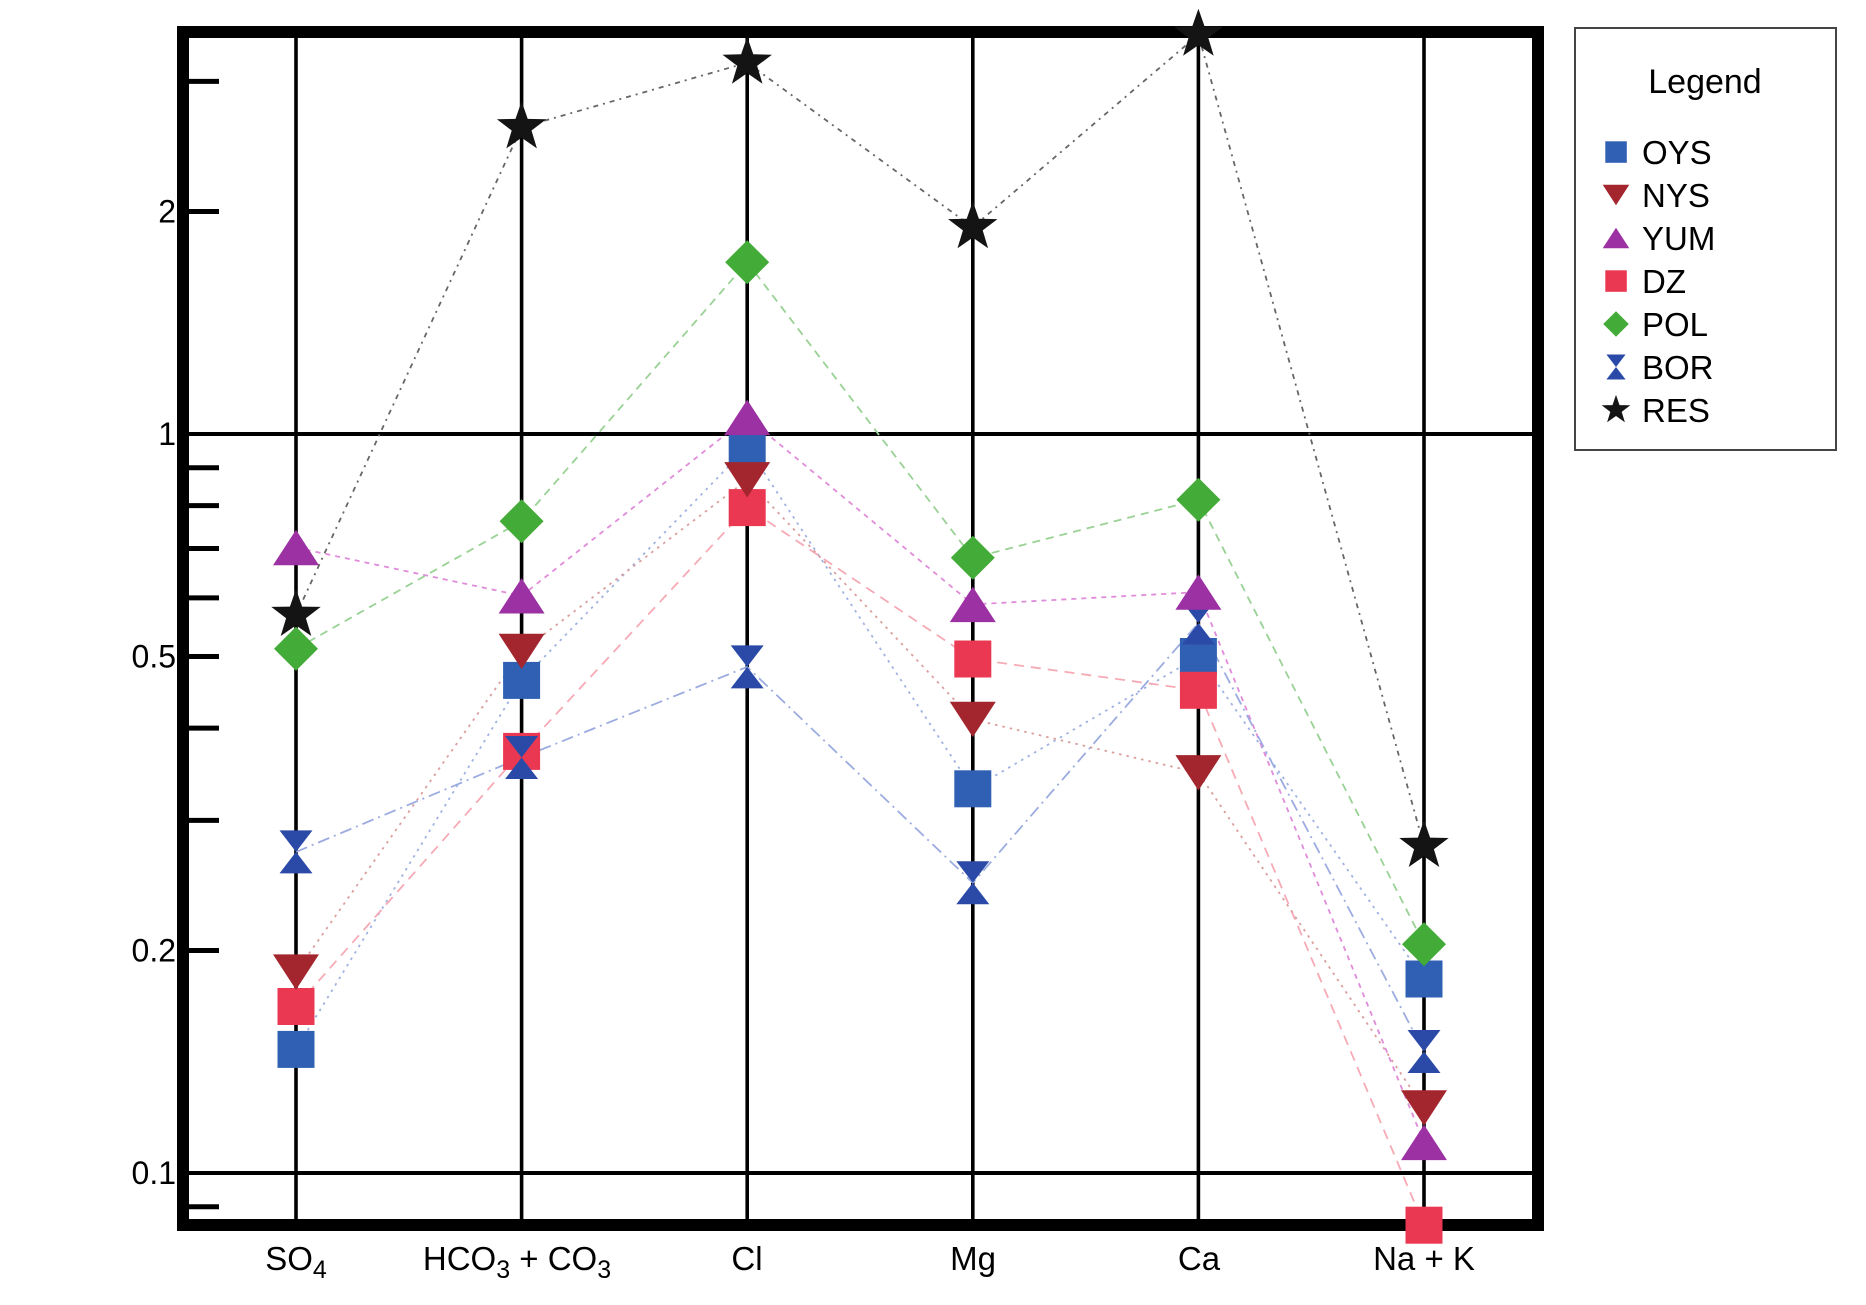 This screenshot has width=1866, height=1305. What do you see at coordinates (1704, 82) in the screenshot?
I see `svg-text: Legend` at bounding box center [1704, 82].